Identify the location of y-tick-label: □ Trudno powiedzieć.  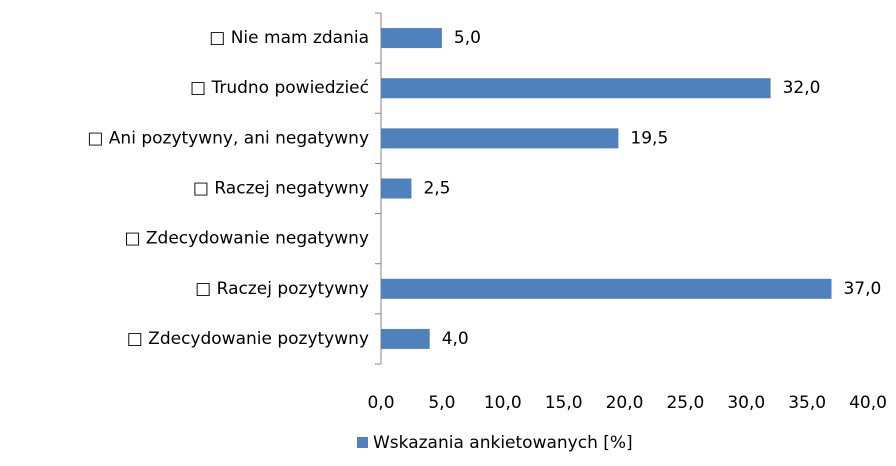
(279, 88).